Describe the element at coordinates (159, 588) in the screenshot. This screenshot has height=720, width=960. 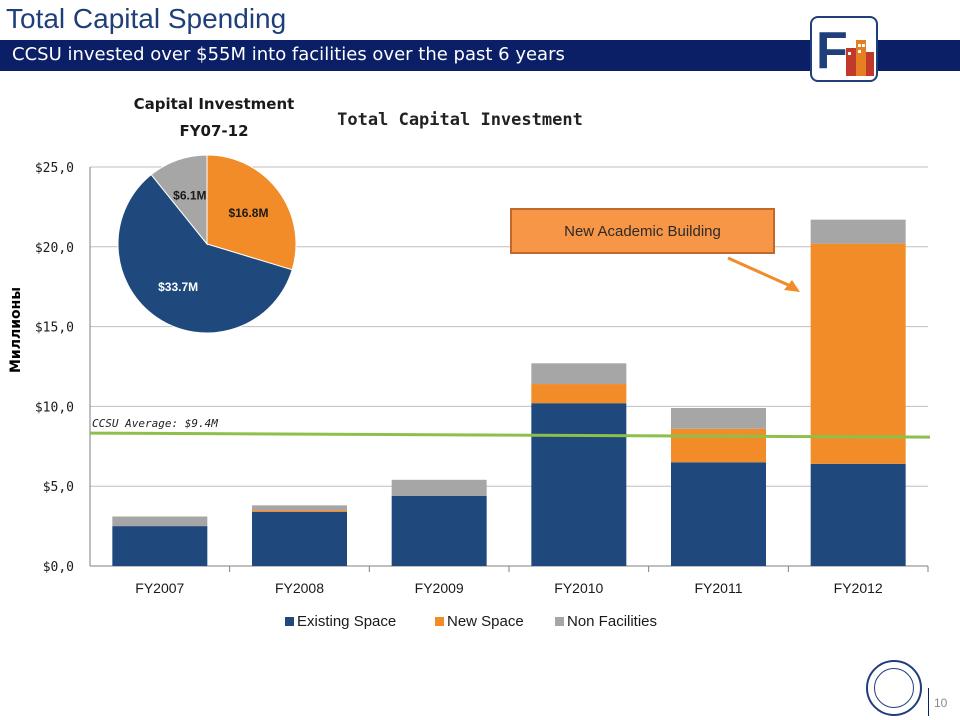
I see `x-tick-label: FY2007` at that location.